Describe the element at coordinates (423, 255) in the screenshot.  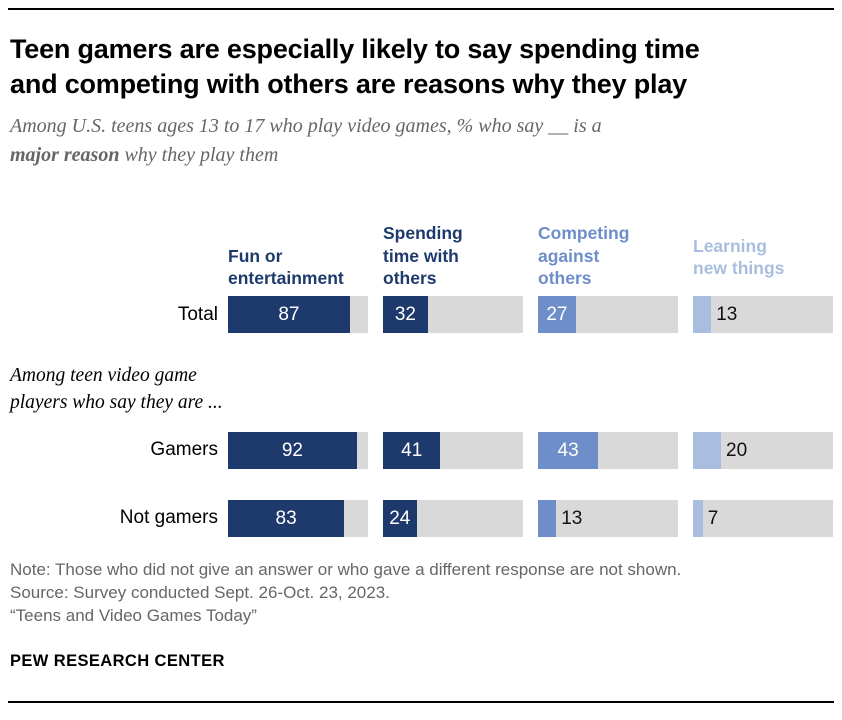
I see `column-header: Spending time with others` at that location.